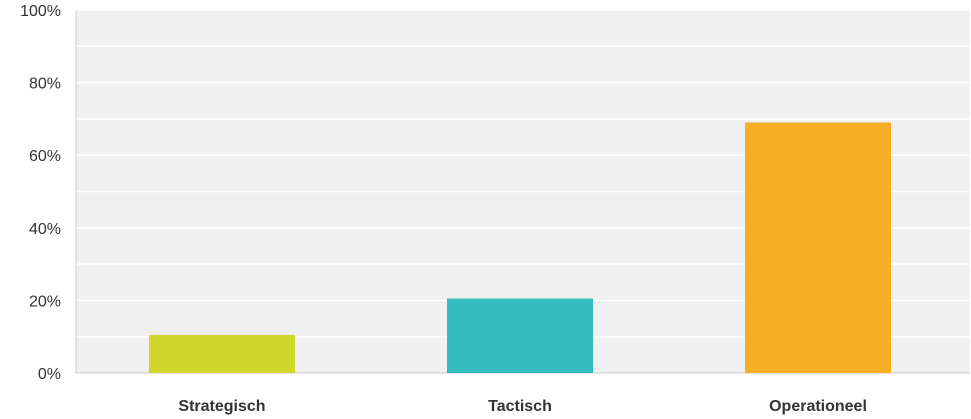 This screenshot has width=971, height=419. I want to click on y-tick-label: 60%, so click(45, 156).